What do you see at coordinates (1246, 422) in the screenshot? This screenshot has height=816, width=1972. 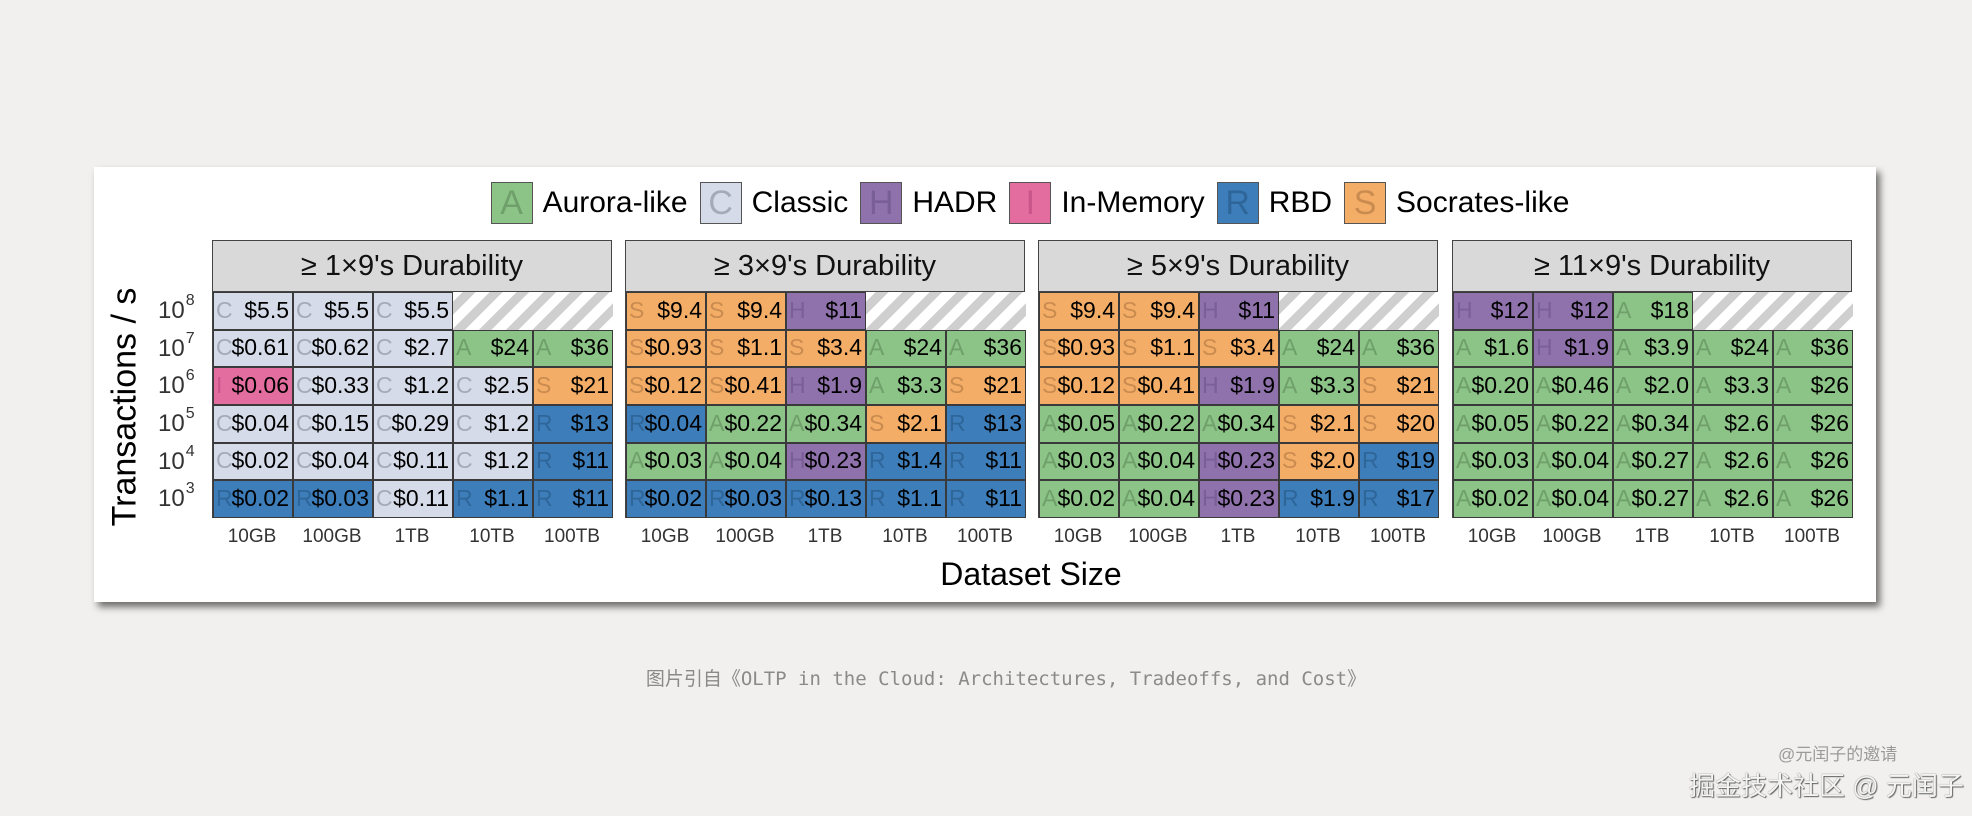 I see `cost-label: $0.34` at bounding box center [1246, 422].